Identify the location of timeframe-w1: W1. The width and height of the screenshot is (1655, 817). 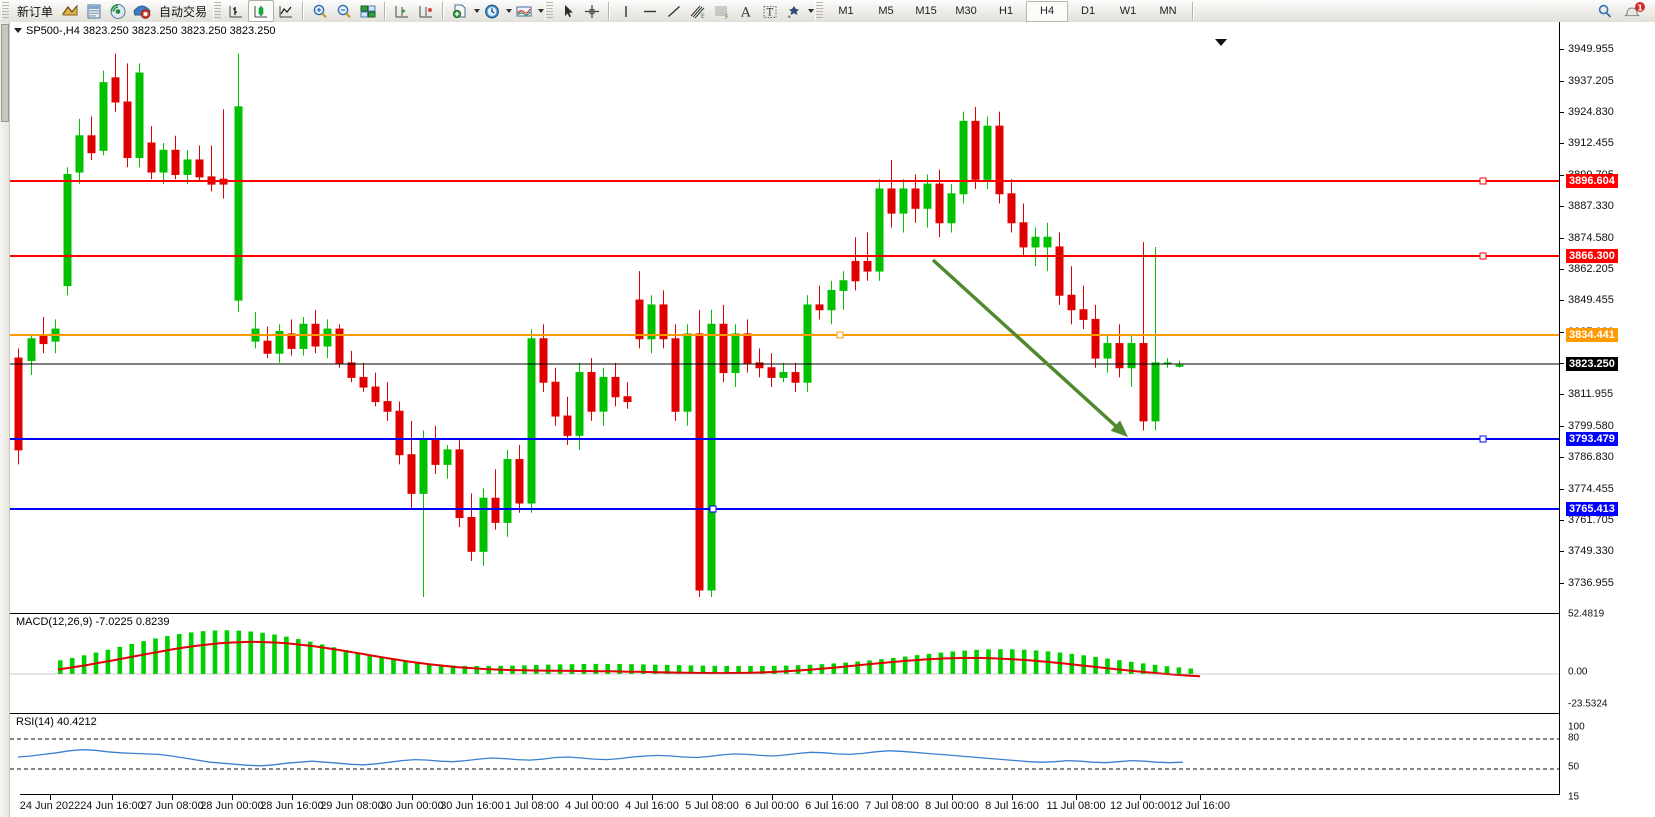
(1128, 11).